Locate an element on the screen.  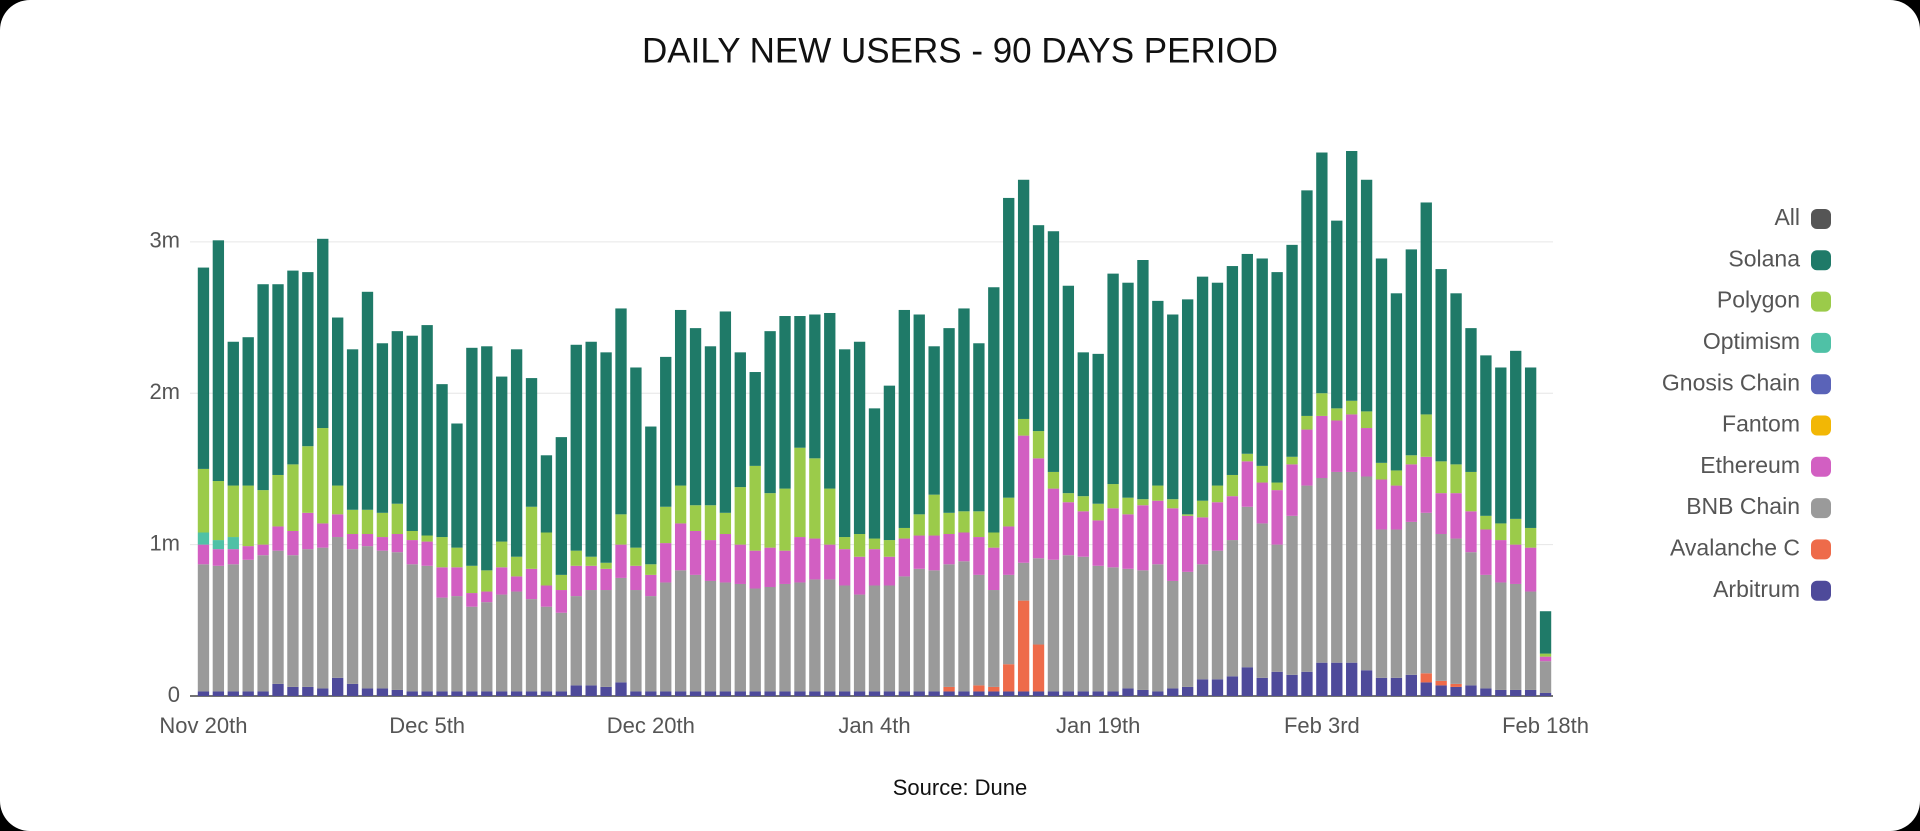
legend-label: Fantom is located at coordinates (1761, 424).